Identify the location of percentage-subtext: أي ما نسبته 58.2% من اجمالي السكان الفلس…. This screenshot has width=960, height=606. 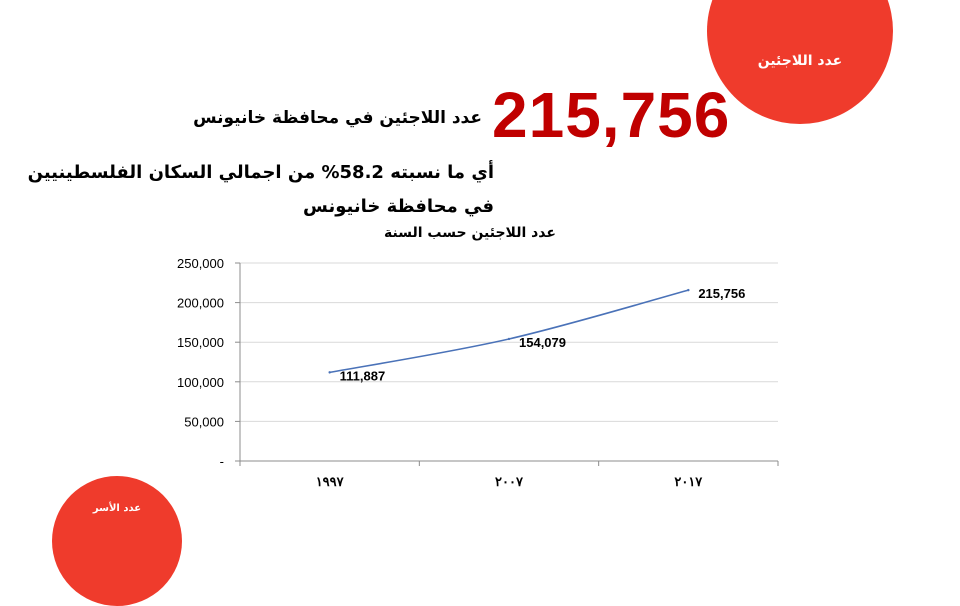
(260, 189).